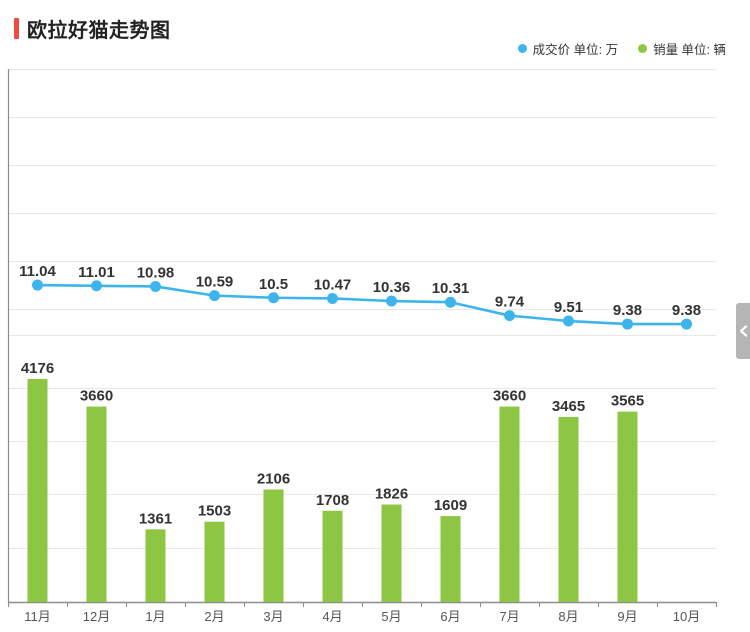  I want to click on x-axis-label: 4月, so click(332, 616).